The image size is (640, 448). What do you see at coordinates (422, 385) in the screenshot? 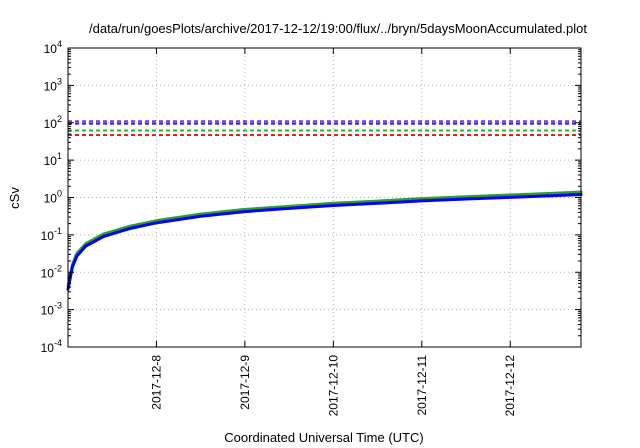
I see `x-tick-label: 2017-12-11` at bounding box center [422, 385].